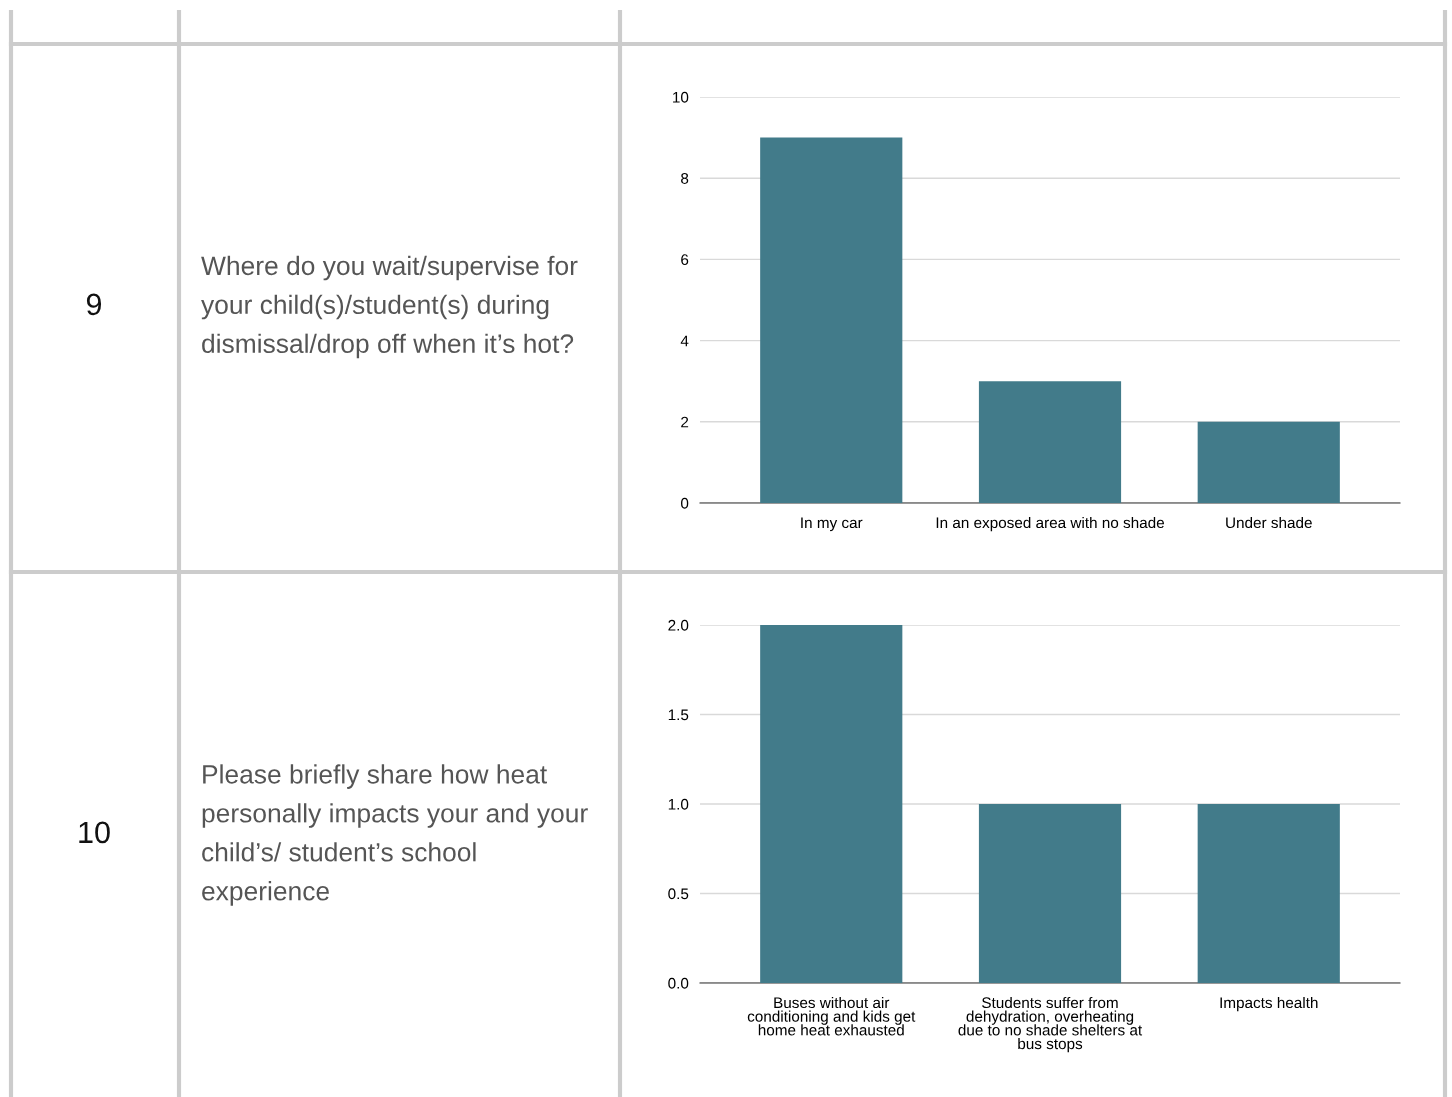 The image size is (1452, 1097). What do you see at coordinates (685, 260) in the screenshot?
I see `y-tick-label: 6` at bounding box center [685, 260].